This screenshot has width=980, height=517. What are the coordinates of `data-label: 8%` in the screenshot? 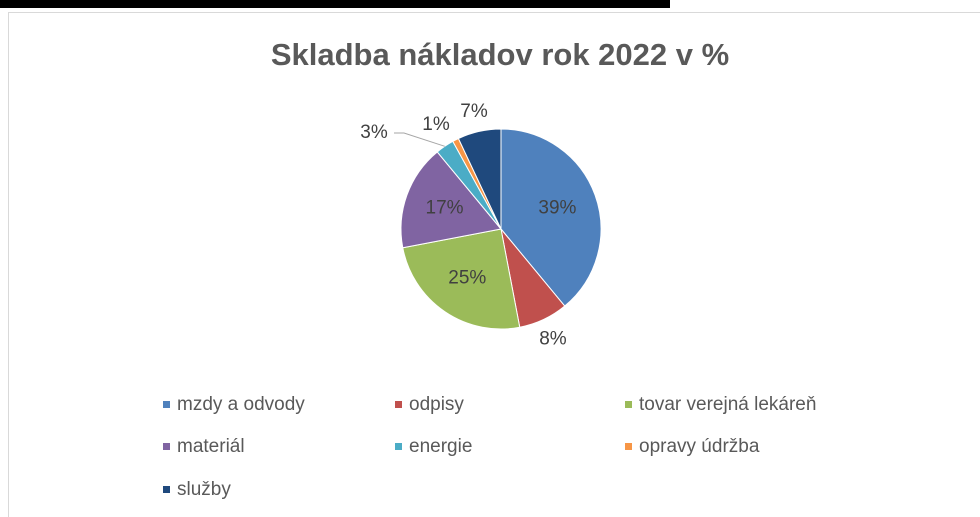 It's located at (553, 338).